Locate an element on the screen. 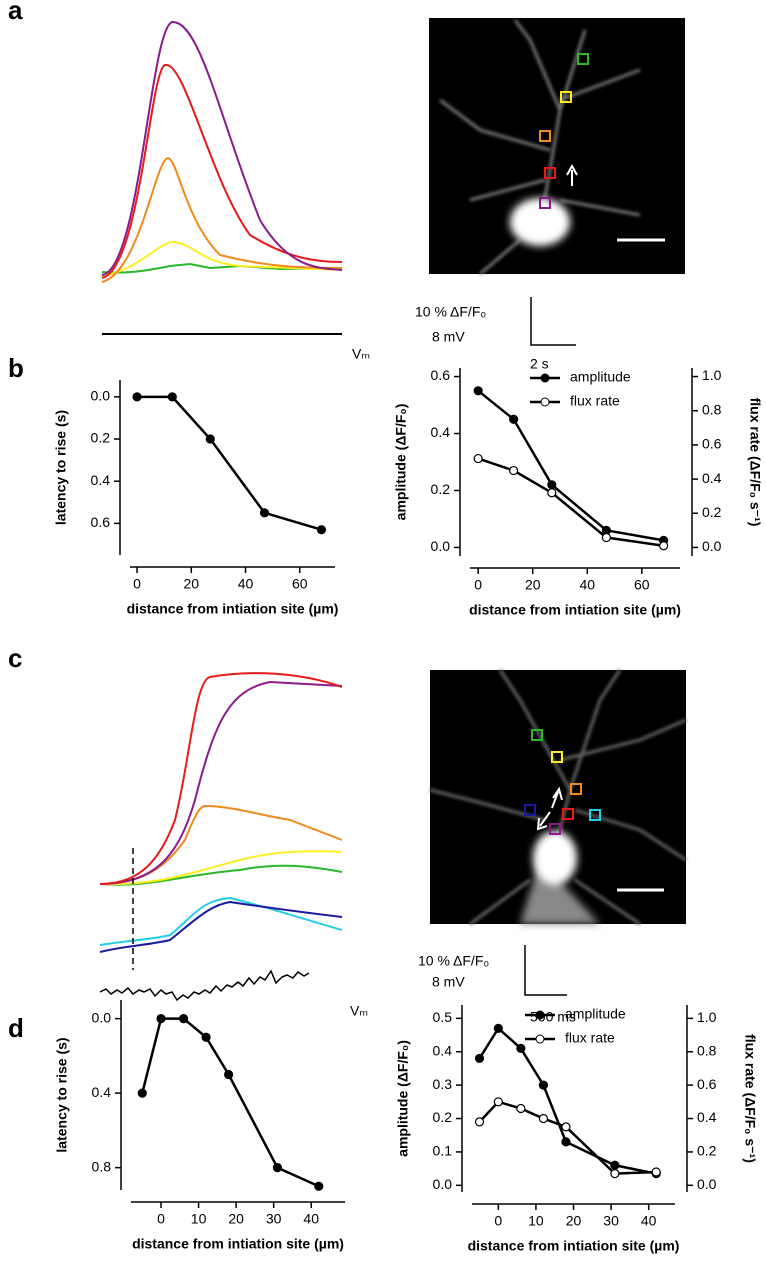 Image resolution: width=766 pixels, height=1285 pixels. traces-a is located at coordinates (222, 177).